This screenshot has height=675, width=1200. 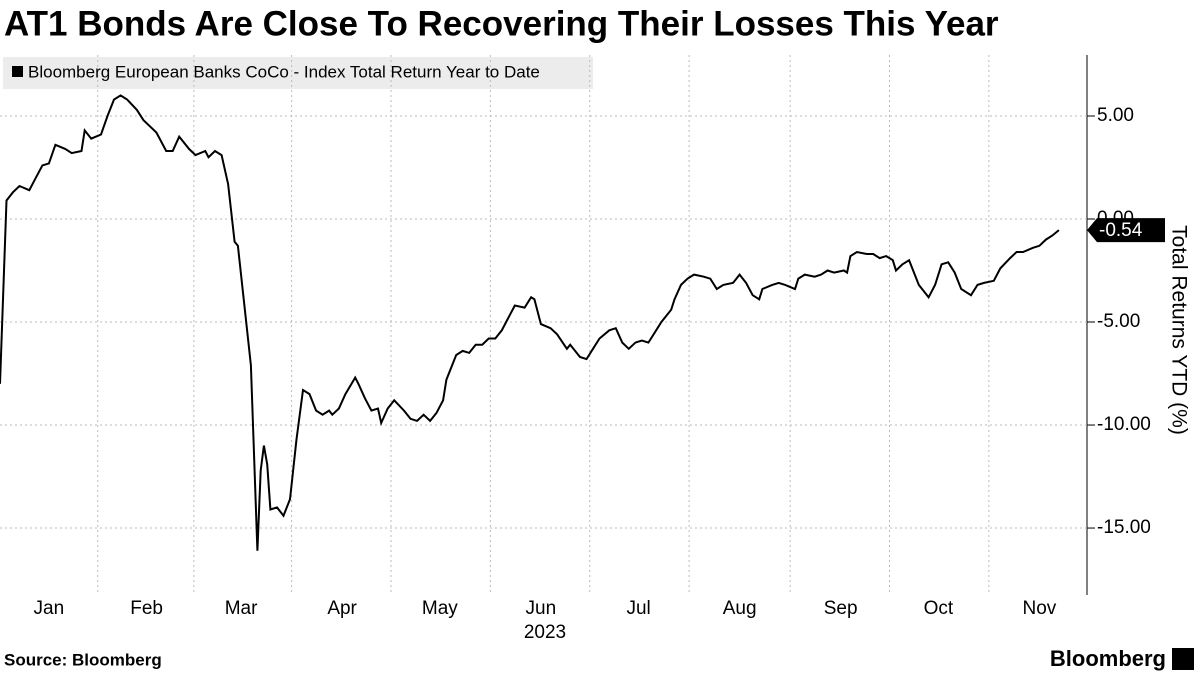 I want to click on legend-box, so click(x=298, y=73).